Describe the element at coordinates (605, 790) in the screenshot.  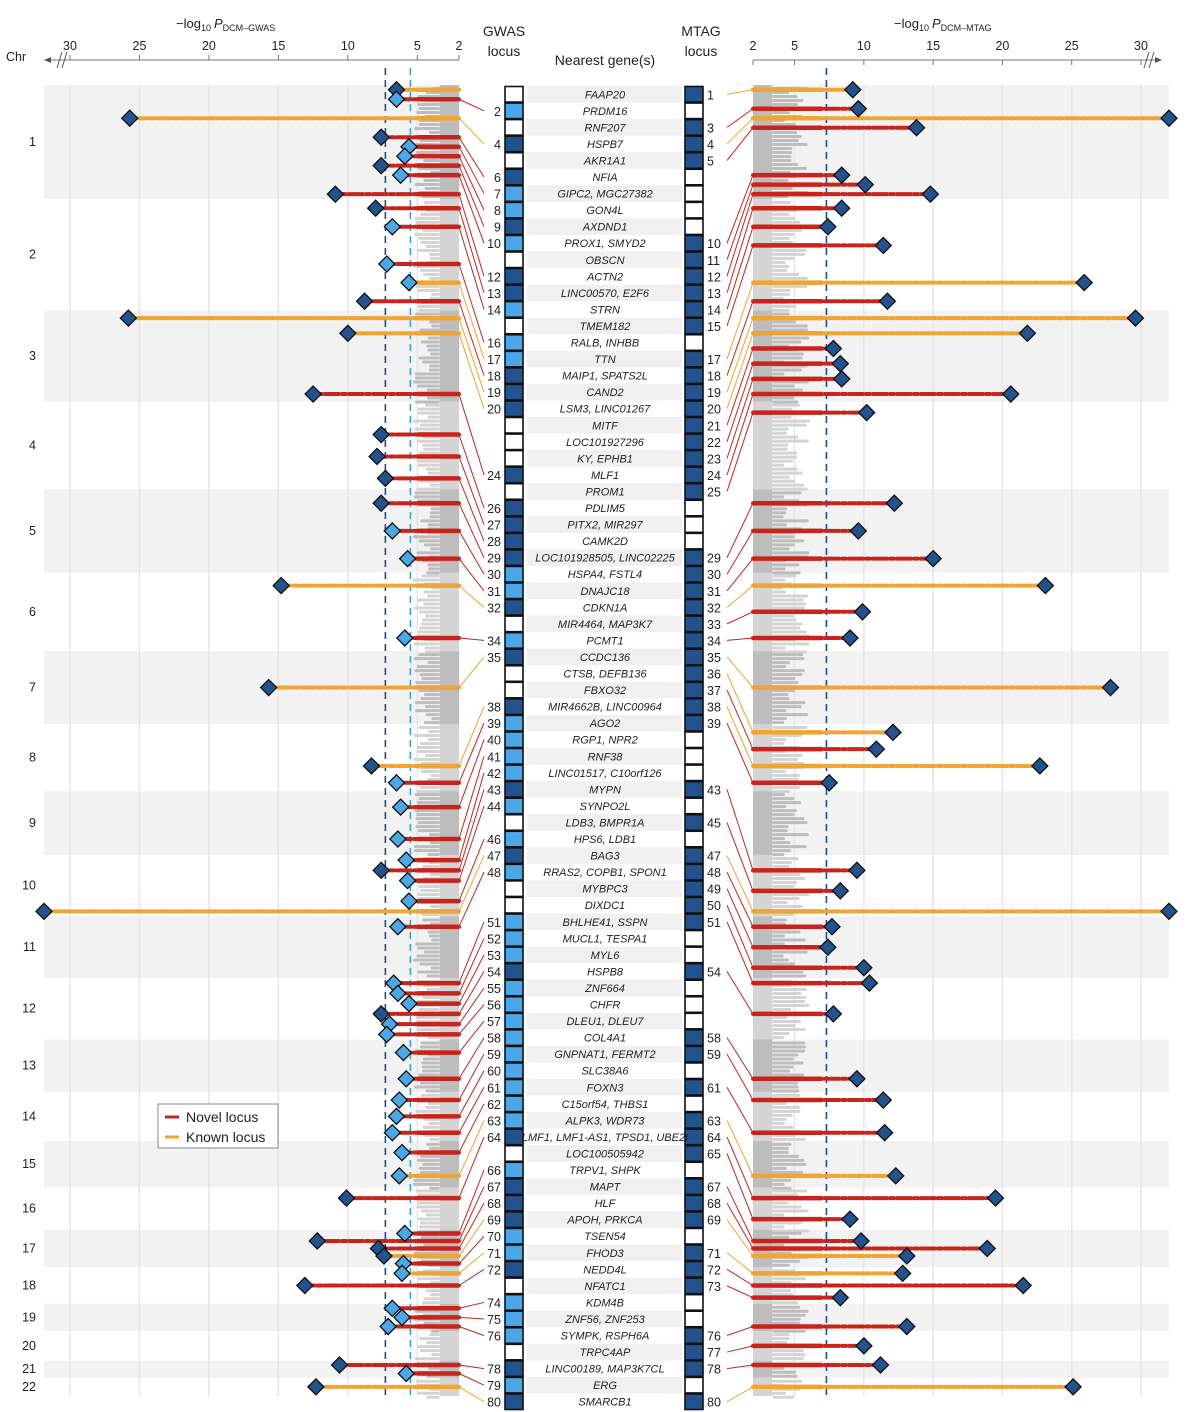
I see `gene-name: MYPN` at that location.